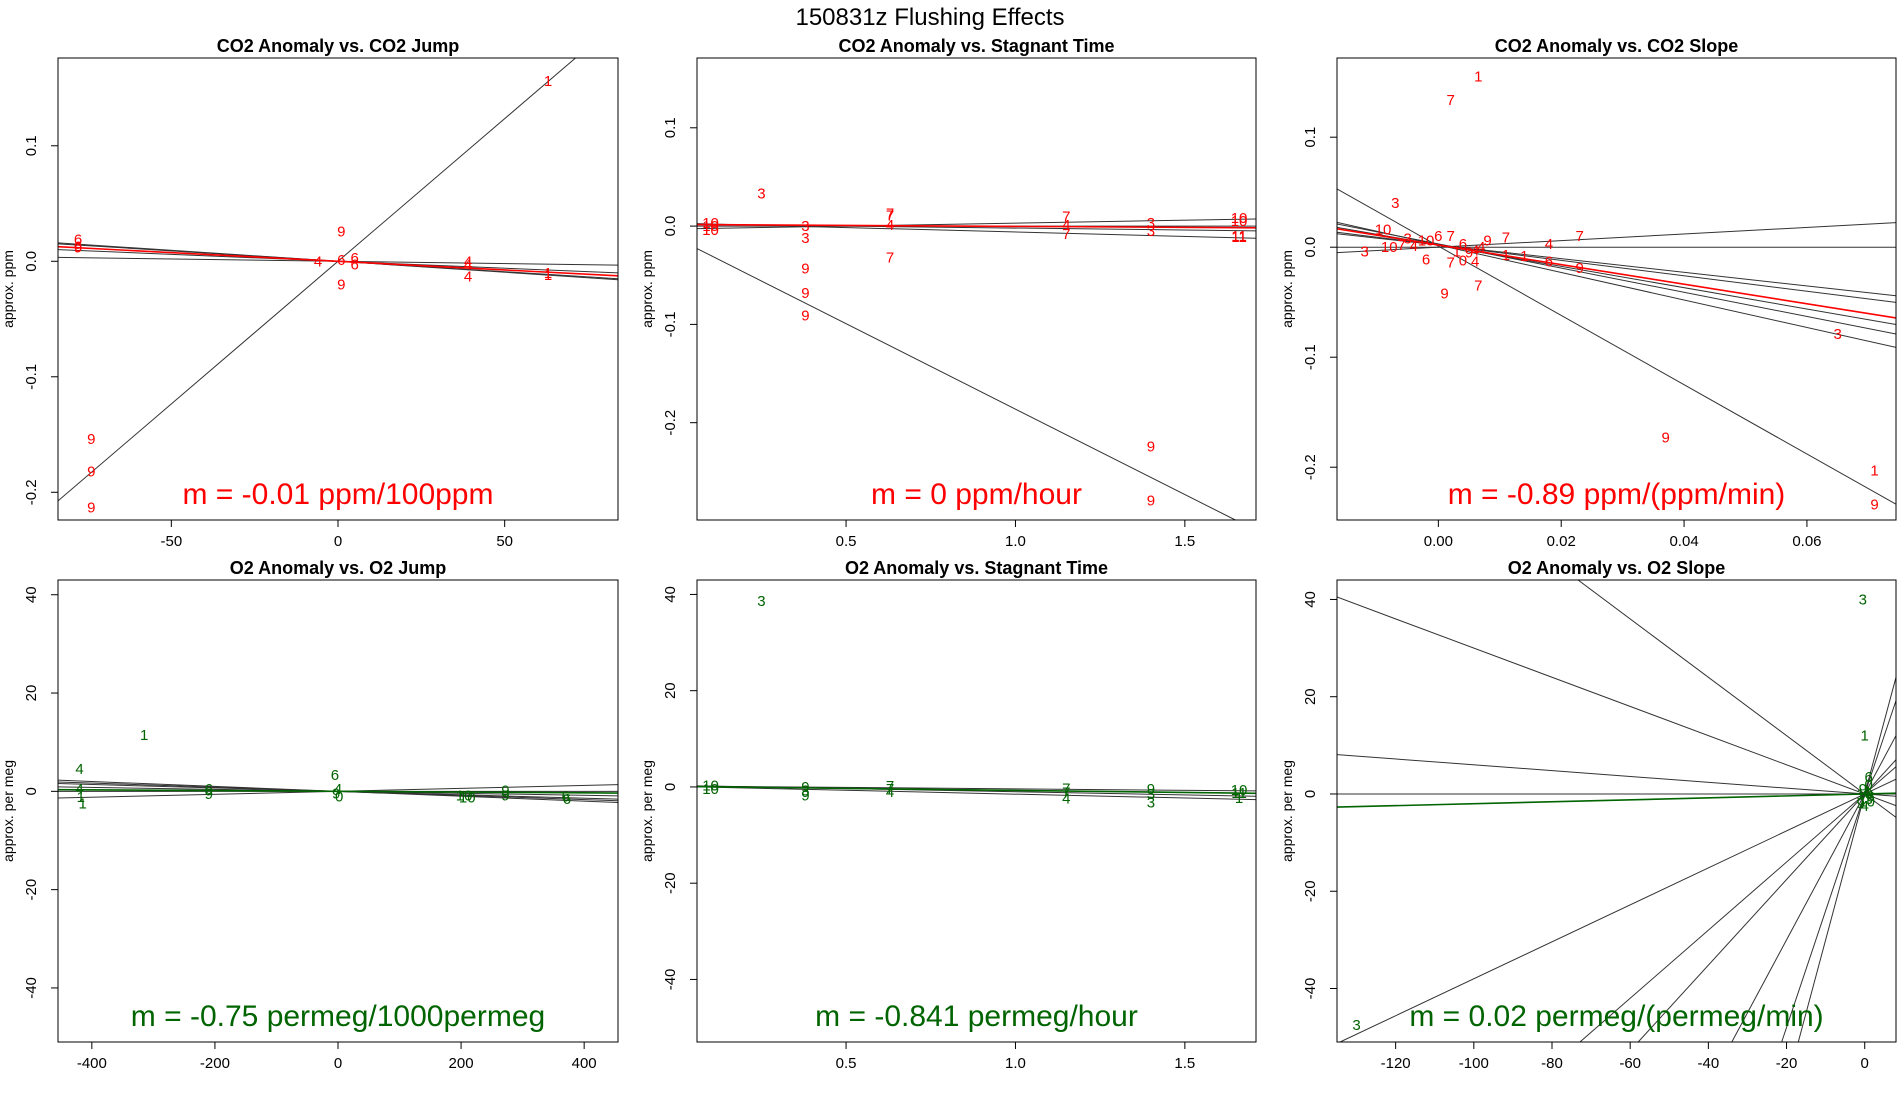 The height and width of the screenshot is (1100, 1900). Describe the element at coordinates (1015, 1057) in the screenshot. I see `x-axis: 0.5 1.0 1.5` at that location.